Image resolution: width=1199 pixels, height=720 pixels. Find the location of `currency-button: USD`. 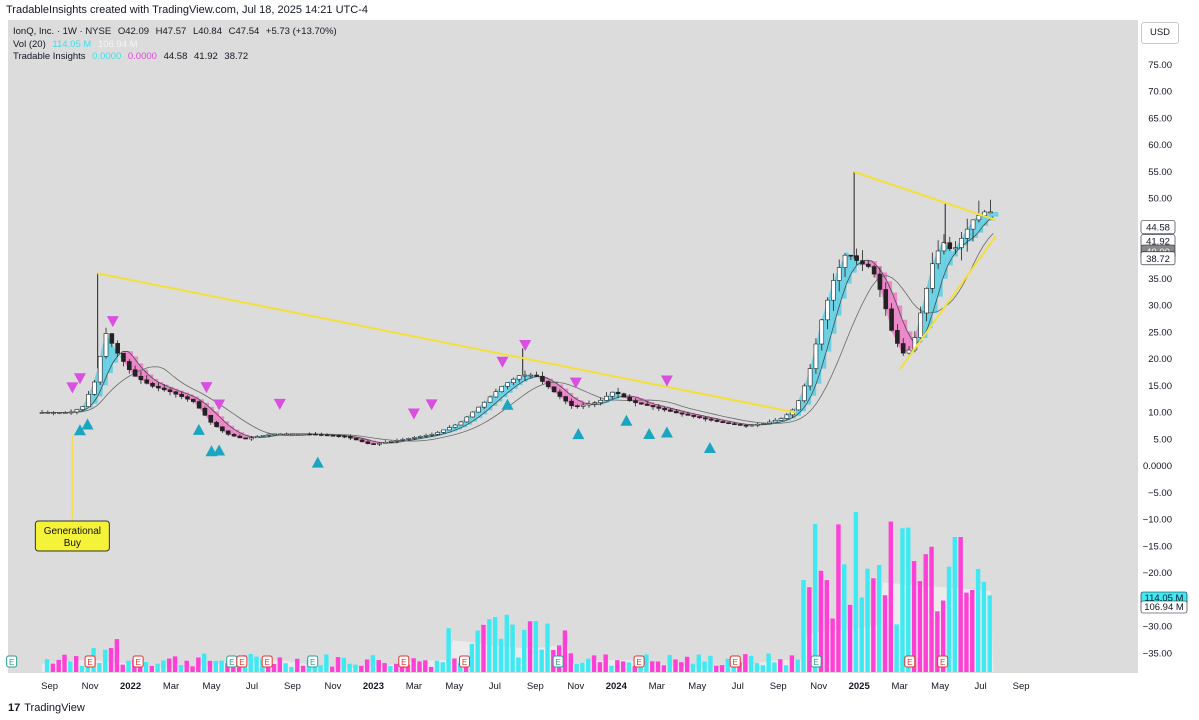

currency-button: USD is located at coordinates (1160, 33).